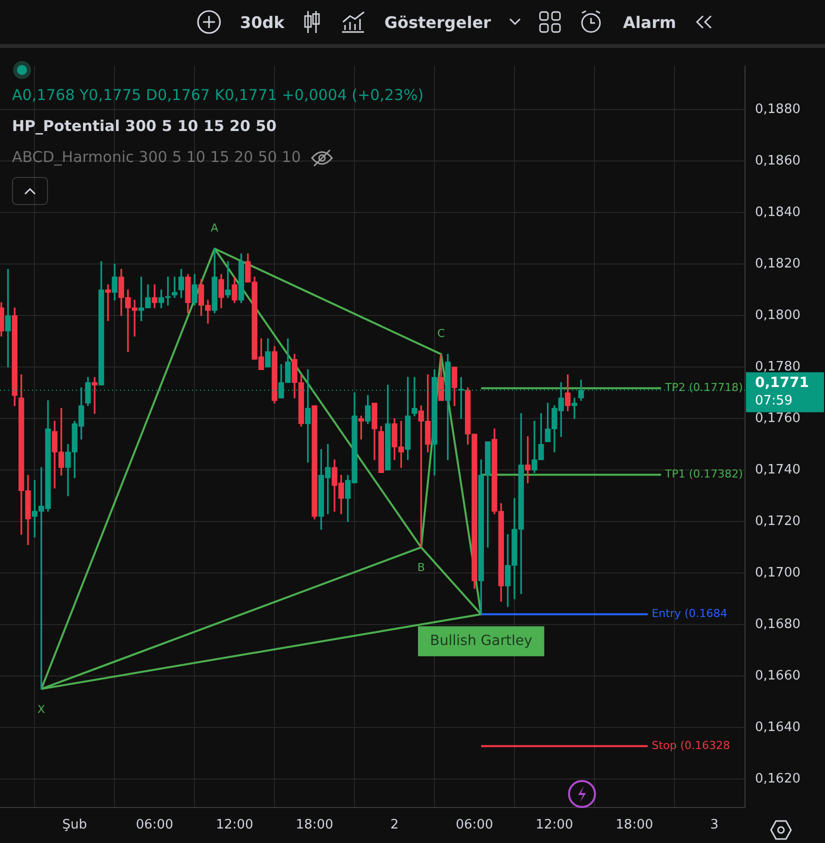 Image resolution: width=825 pixels, height=843 pixels. I want to click on y-tick-label: 0,1680, so click(777, 624).